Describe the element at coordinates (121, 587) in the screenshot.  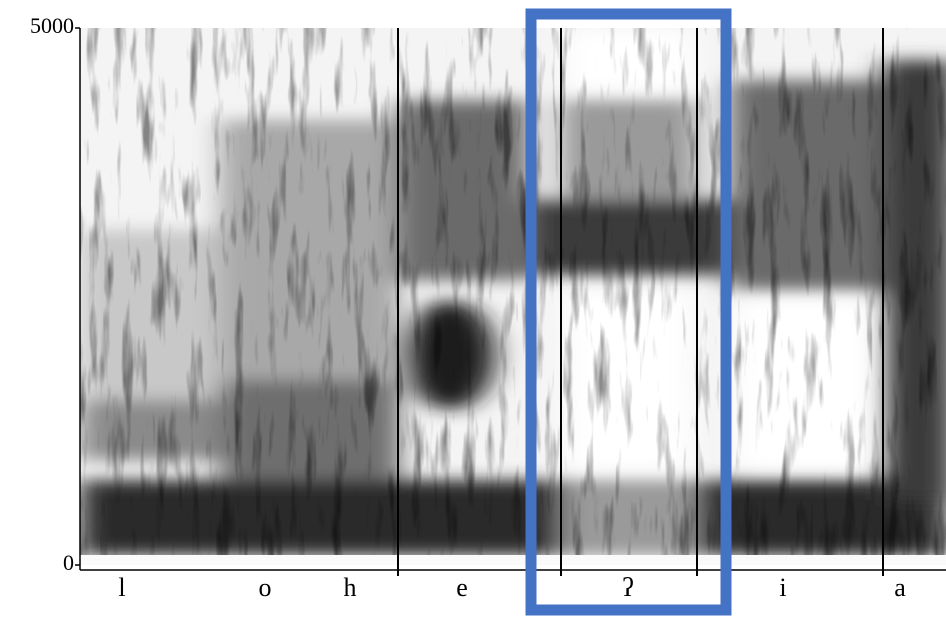
I see `segment-label: l` at that location.